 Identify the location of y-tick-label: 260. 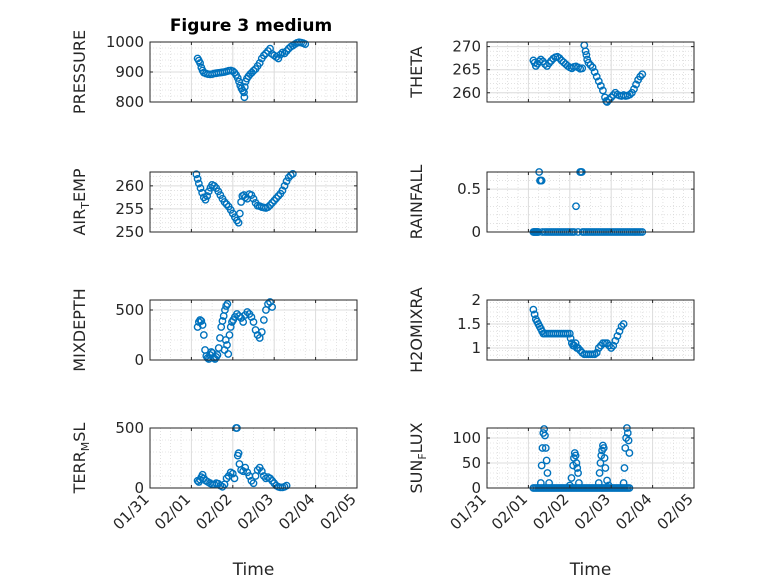
(129, 186).